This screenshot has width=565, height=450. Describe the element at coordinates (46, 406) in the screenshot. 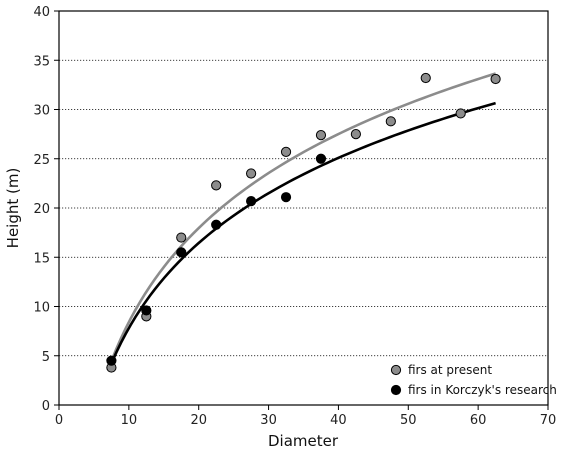

I see `y-tick-label-0: 0` at that location.